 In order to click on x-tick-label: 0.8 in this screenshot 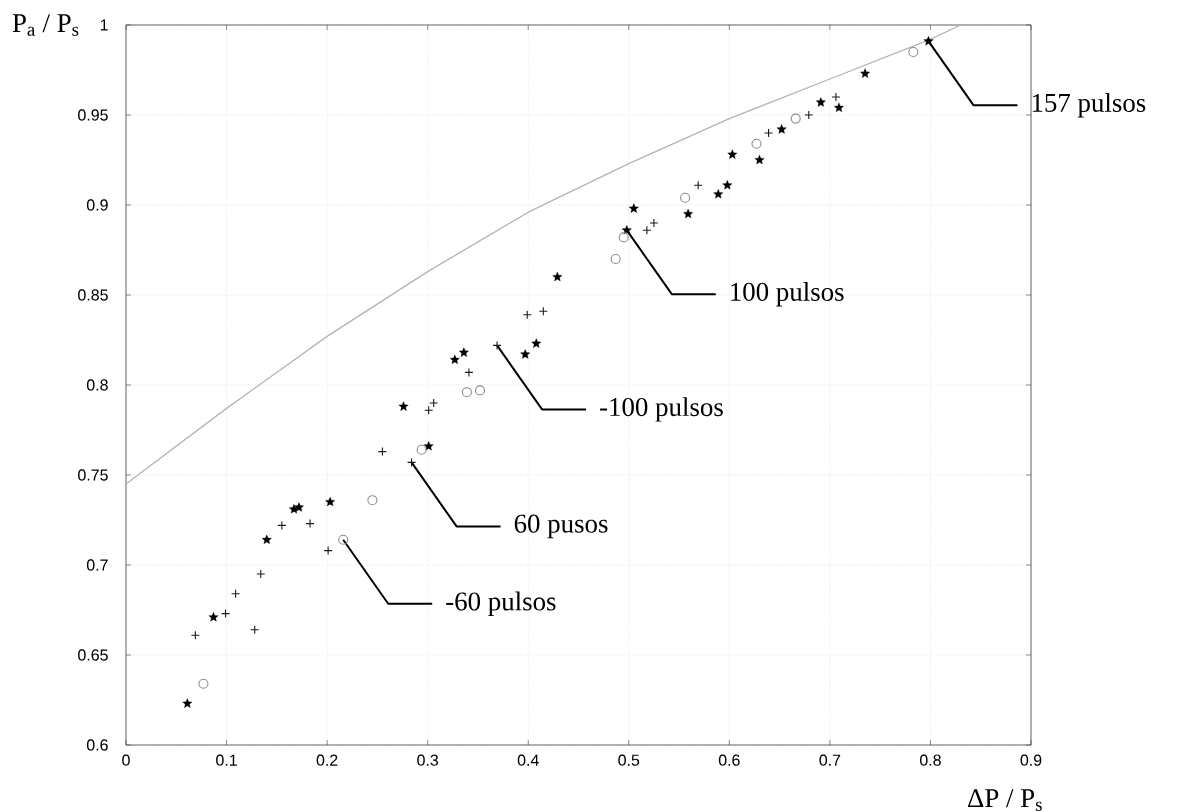, I will do `click(930, 760)`.